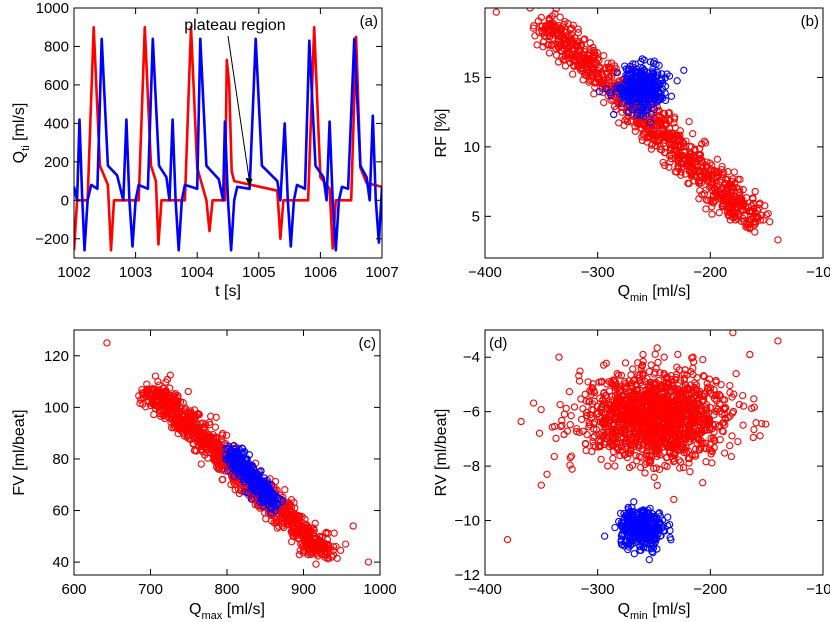 The height and width of the screenshot is (622, 830). Describe the element at coordinates (598, 272) in the screenshot. I see `x-tick-label: −300` at that location.